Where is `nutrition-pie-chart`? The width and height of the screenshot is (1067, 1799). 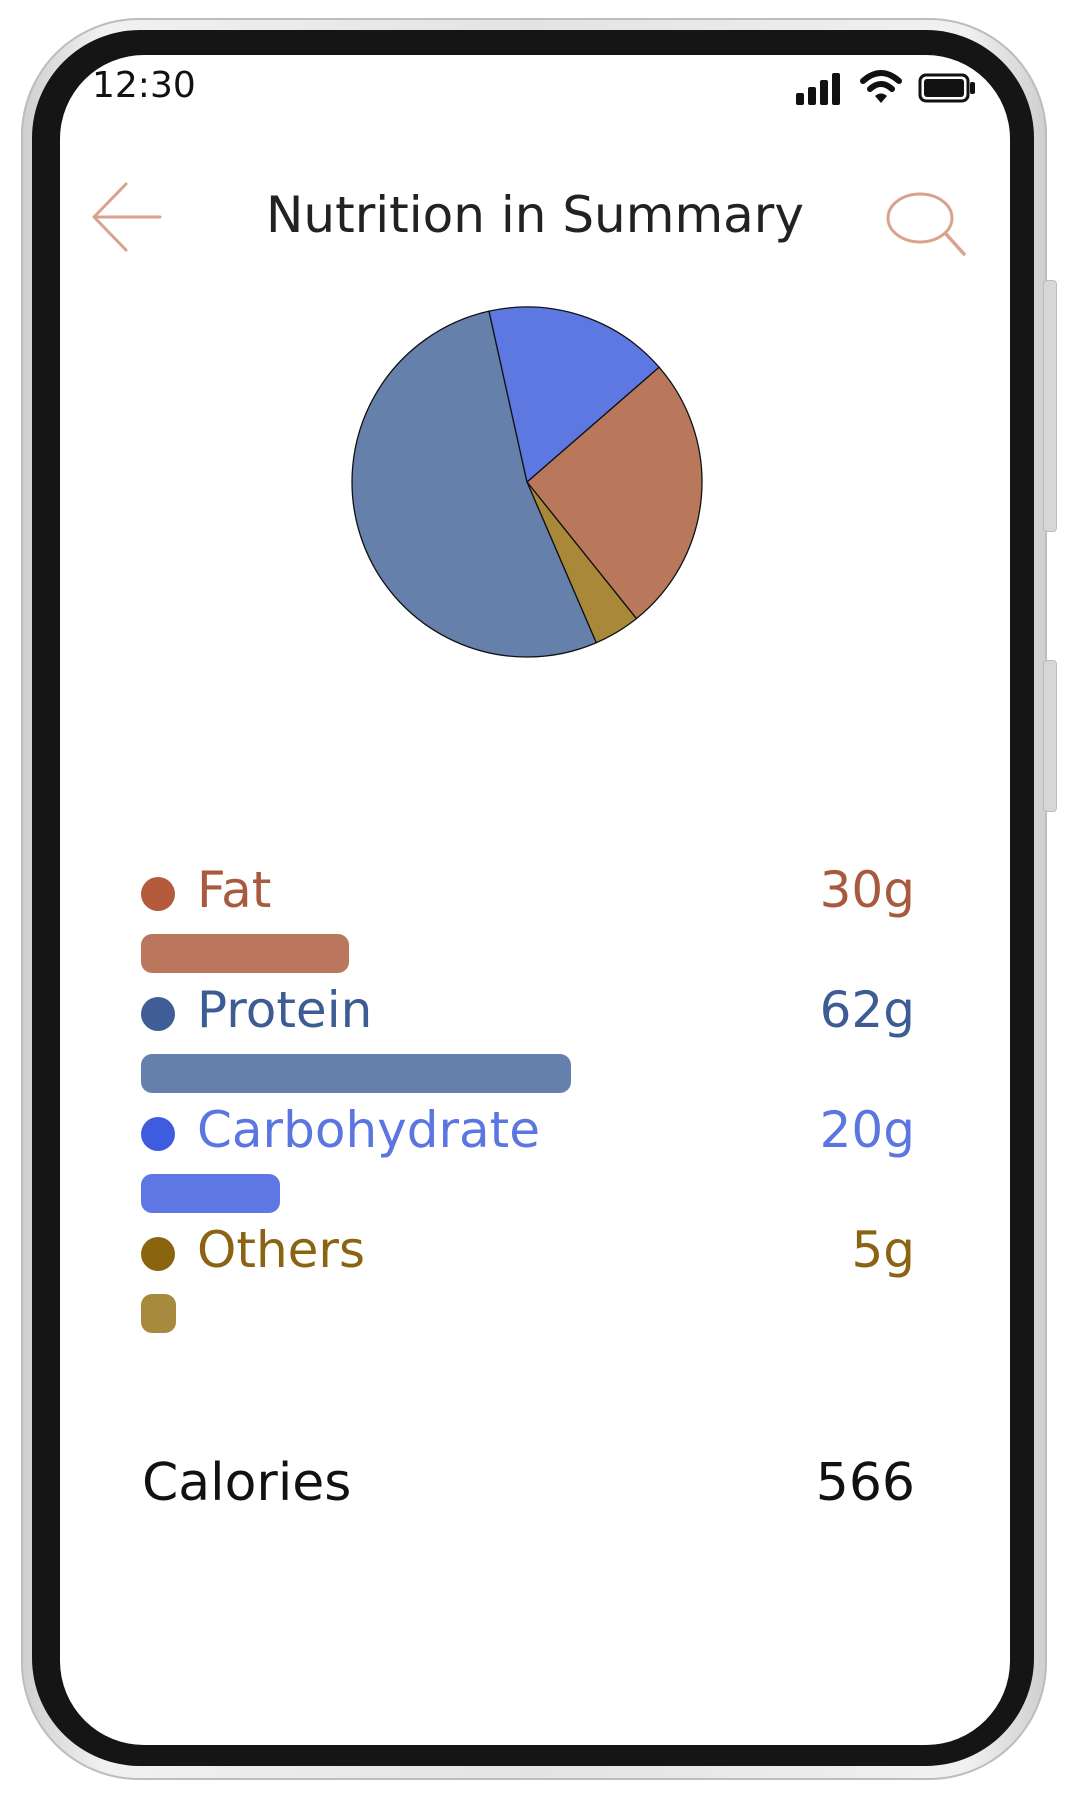 nutrition-pie-chart is located at coordinates (527, 482).